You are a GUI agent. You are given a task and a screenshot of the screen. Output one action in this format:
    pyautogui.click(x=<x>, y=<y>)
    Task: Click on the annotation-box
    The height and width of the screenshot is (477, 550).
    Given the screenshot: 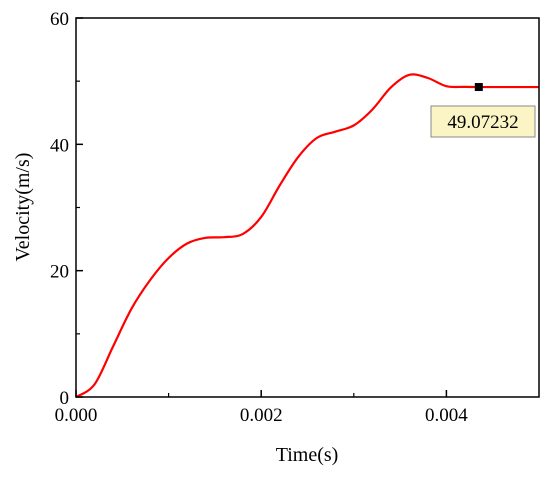 What is the action you would take?
    pyautogui.click(x=483, y=121)
    